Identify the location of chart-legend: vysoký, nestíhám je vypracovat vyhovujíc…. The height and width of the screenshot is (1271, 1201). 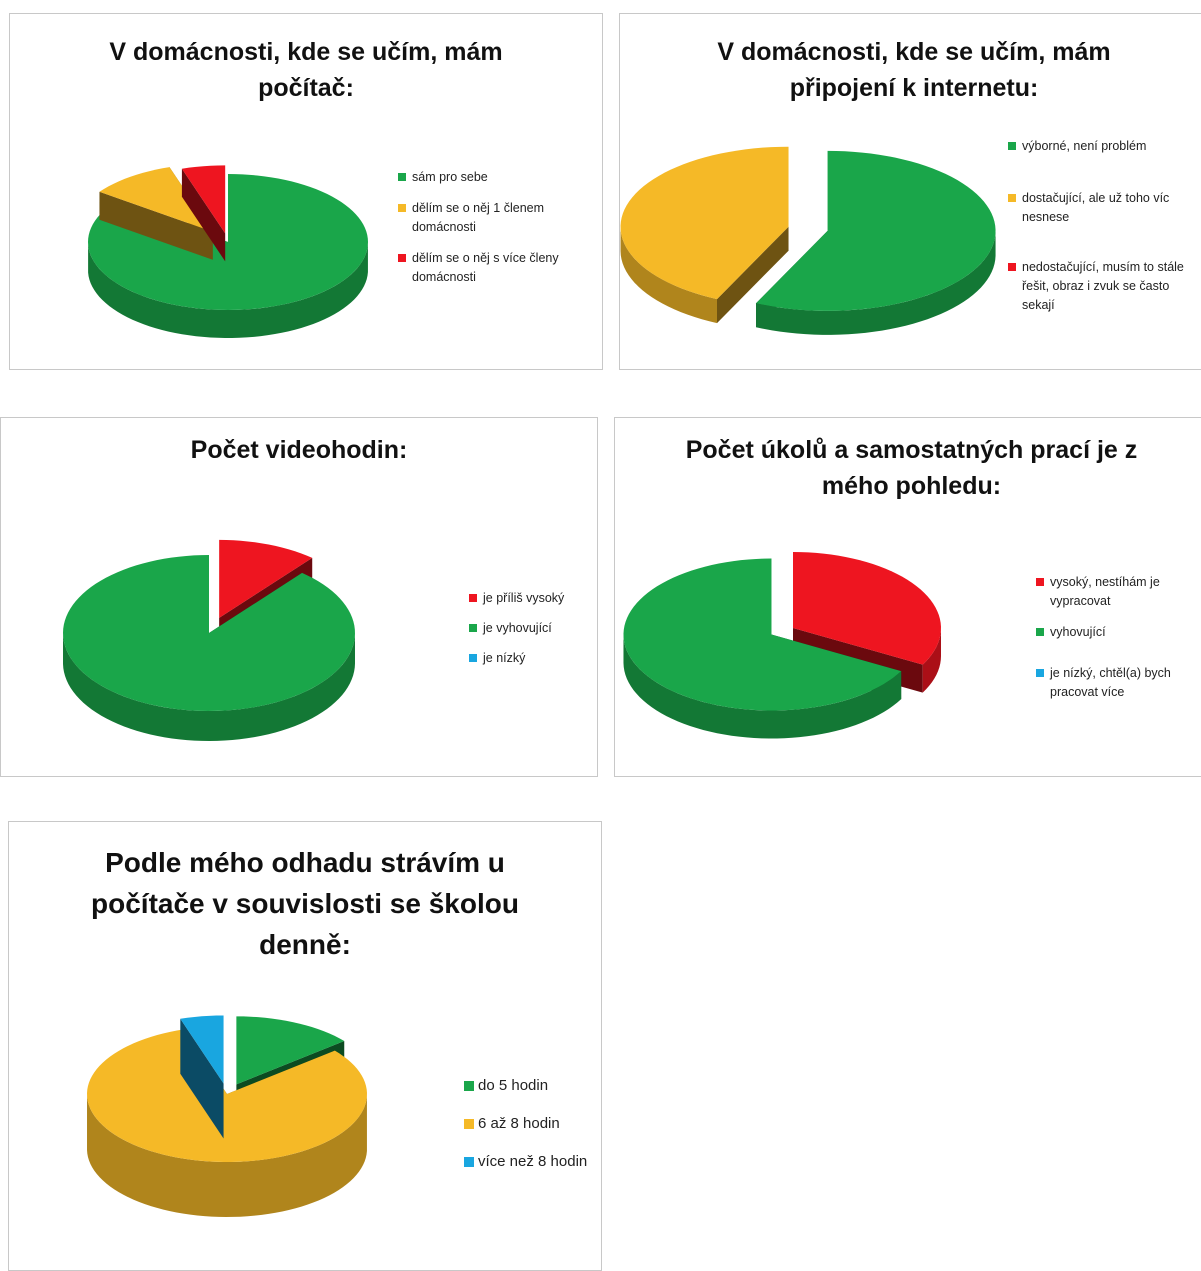
(1118, 637).